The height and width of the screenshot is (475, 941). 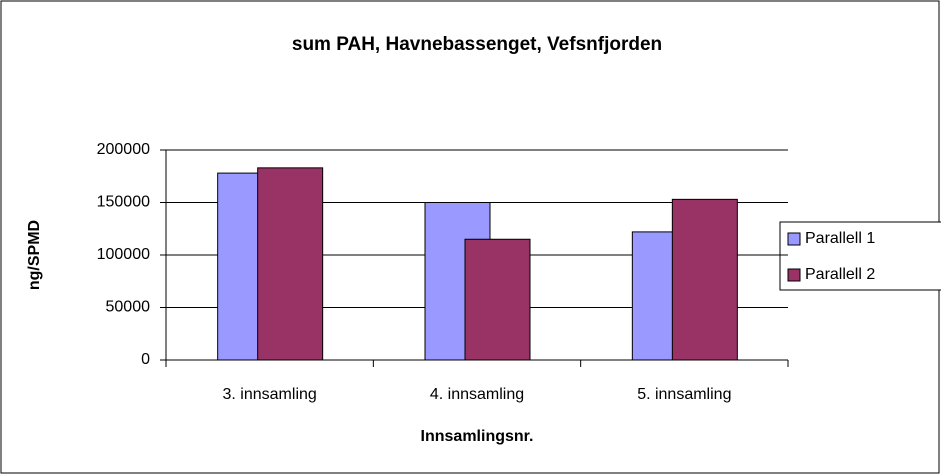 I want to click on x-tick-label: 3. innsamling, so click(x=270, y=394).